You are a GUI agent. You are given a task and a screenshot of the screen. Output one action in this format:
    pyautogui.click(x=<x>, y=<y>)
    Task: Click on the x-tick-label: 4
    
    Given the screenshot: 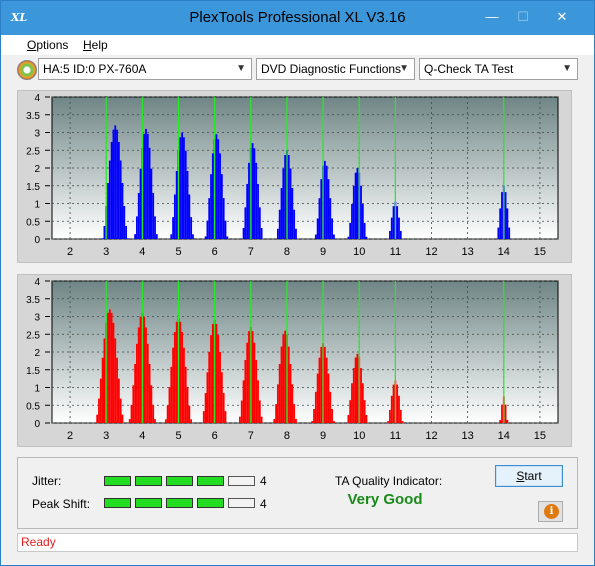 What is the action you would take?
    pyautogui.click(x=142, y=252)
    